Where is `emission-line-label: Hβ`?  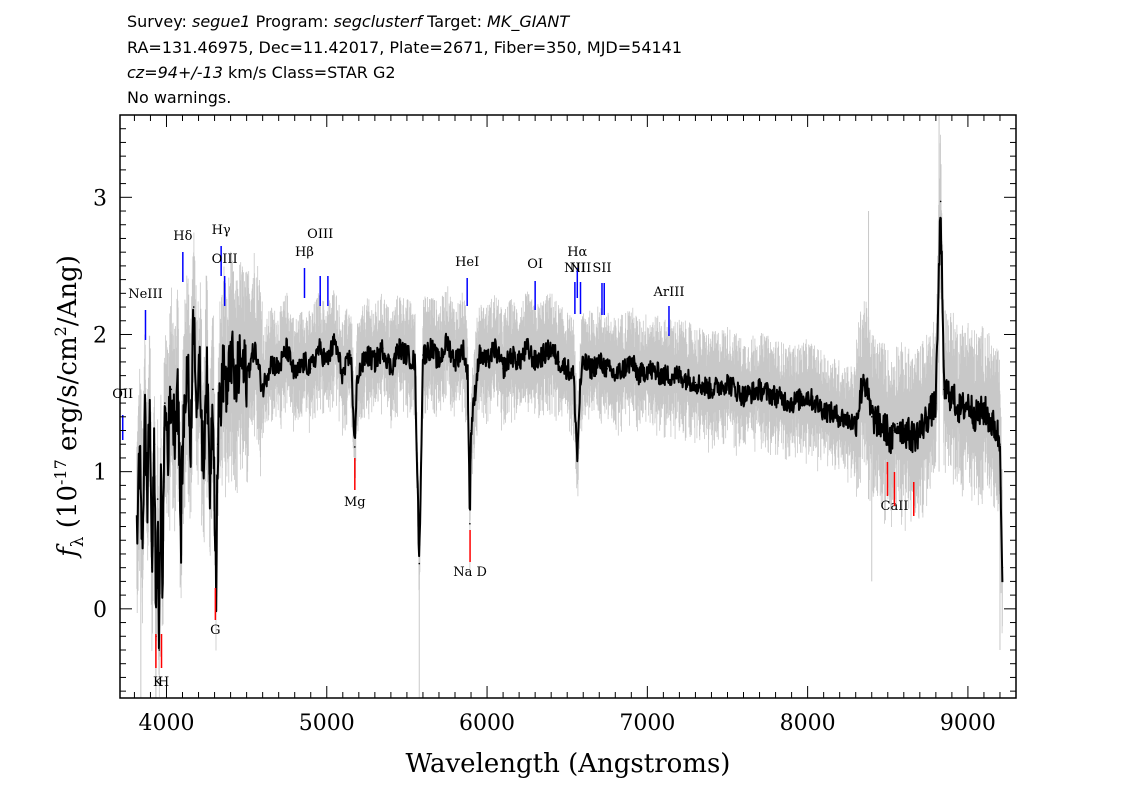 emission-line-label: Hβ is located at coordinates (304, 252).